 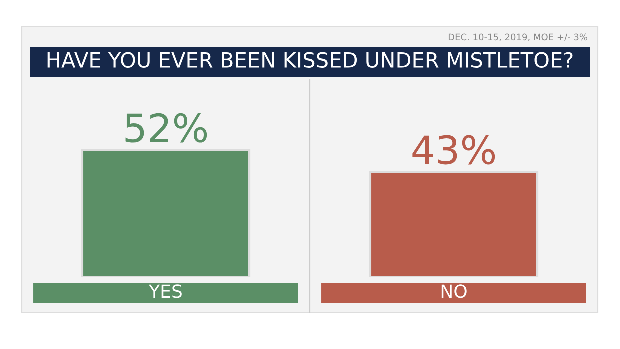 I want to click on chart-title: HAVE YOU EVER BEEN KISSED UNDER MISTLETOE?, so click(x=310, y=60).